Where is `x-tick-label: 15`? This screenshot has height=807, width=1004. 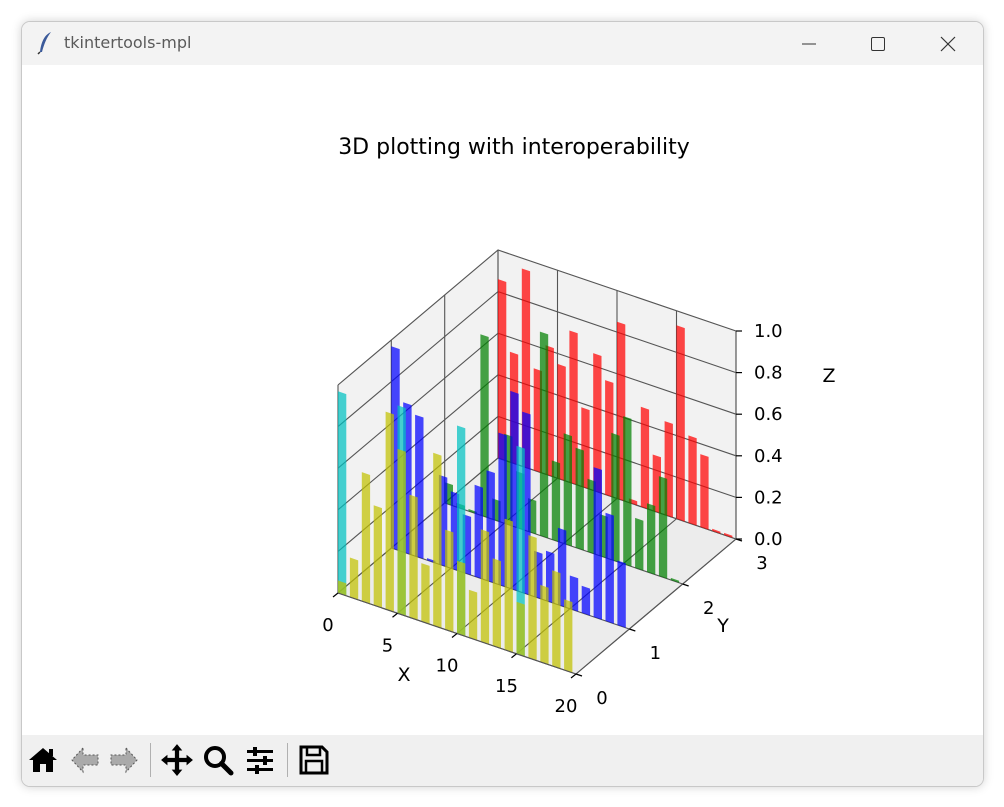
x-tick-label: 15 is located at coordinates (506, 686).